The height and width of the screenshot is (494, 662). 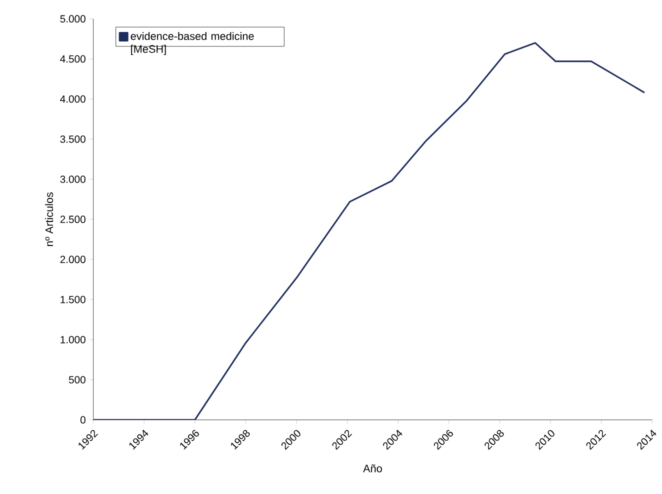 What do you see at coordinates (192, 43) in the screenshot?
I see `legend-label: evidence-based medicine [MeSH]` at bounding box center [192, 43].